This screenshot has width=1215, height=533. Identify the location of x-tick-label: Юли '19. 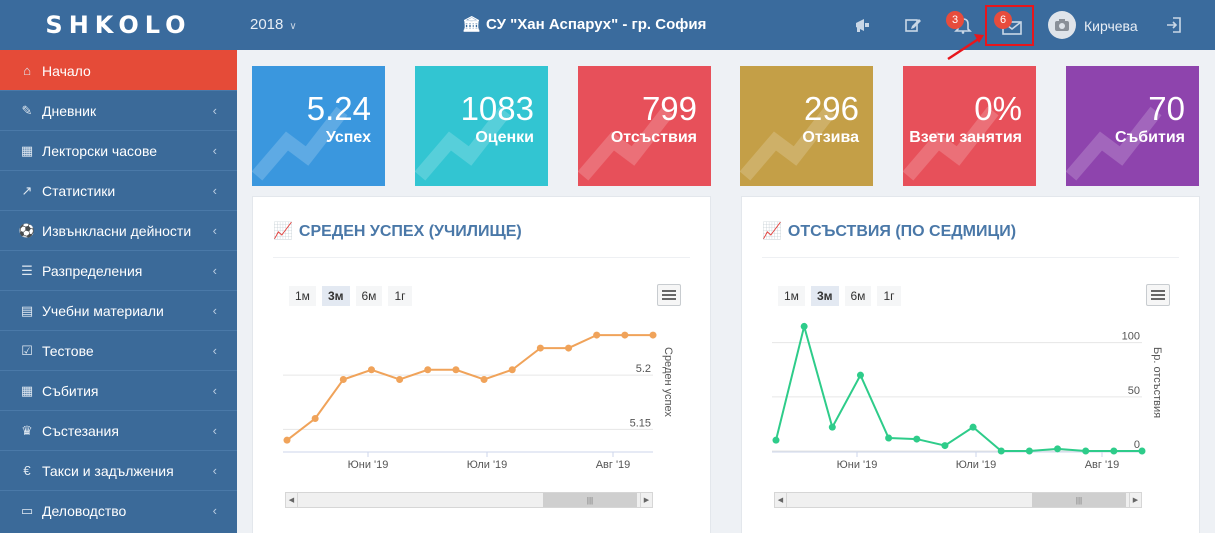
(487, 465).